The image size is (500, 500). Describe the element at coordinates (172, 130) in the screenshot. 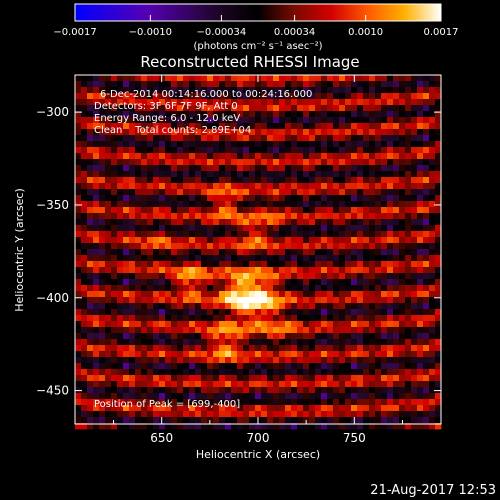

I see `annotation-total-counts: Clean Total counts: 2.89E+04` at that location.